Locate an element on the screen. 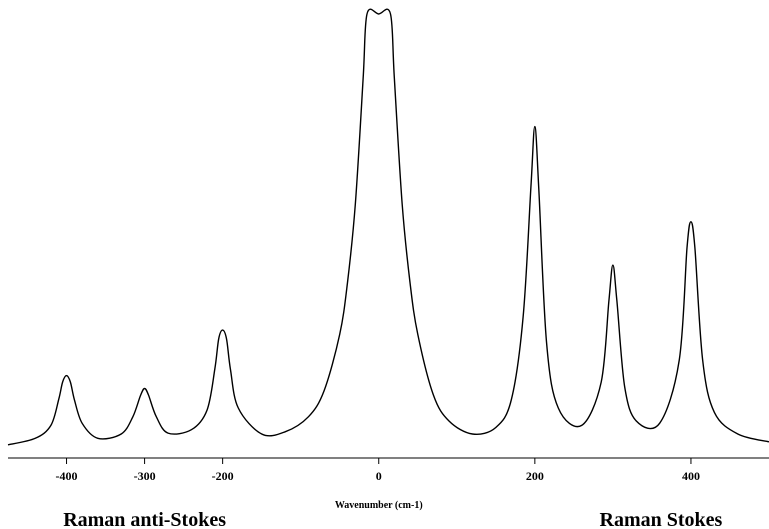 This screenshot has width=769, height=529. x-tick-label: 400 is located at coordinates (691, 476).